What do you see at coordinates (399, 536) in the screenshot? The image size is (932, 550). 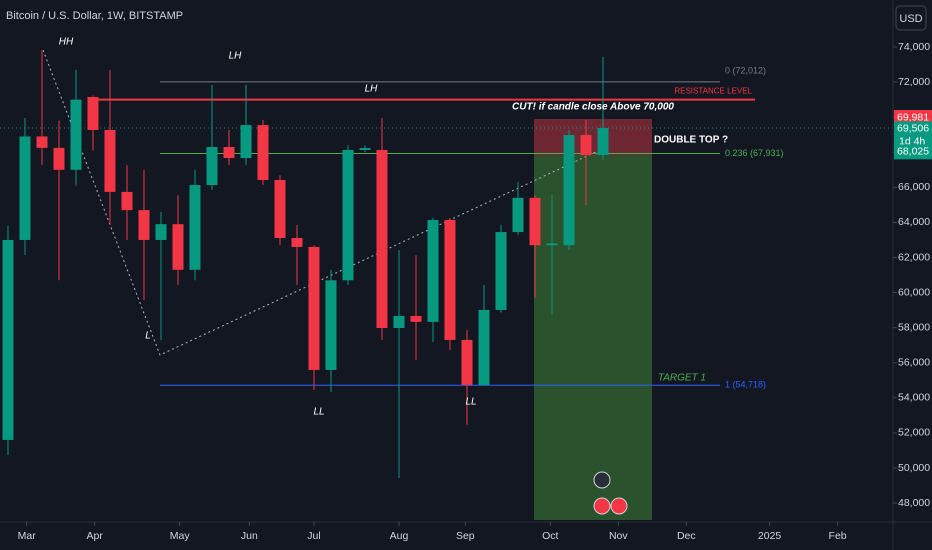 I see `x-tick-label: Aug` at bounding box center [399, 536].